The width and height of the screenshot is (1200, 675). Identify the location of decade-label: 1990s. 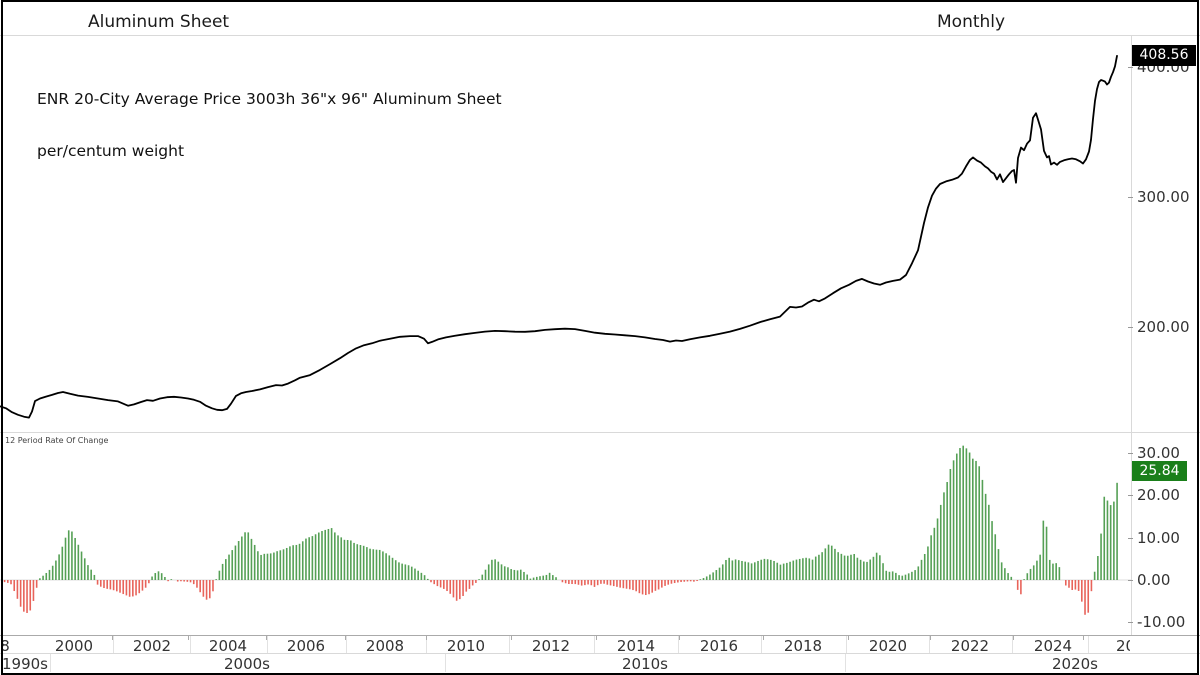
(25, 664).